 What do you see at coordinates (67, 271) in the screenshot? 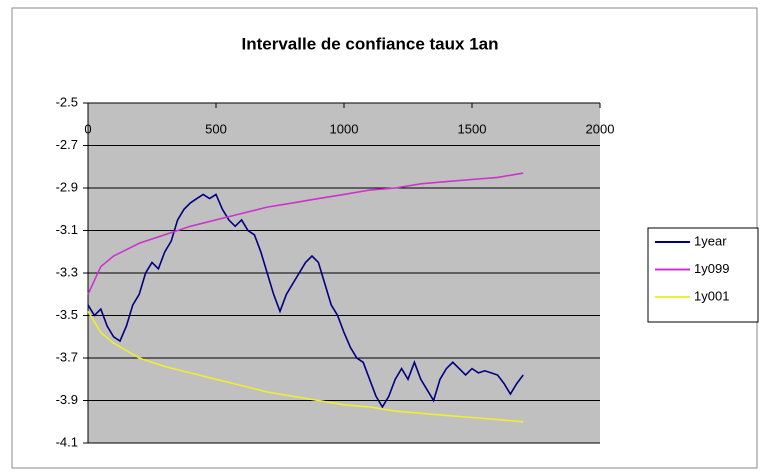
I see `y-tick-label: -3.3` at bounding box center [67, 271].